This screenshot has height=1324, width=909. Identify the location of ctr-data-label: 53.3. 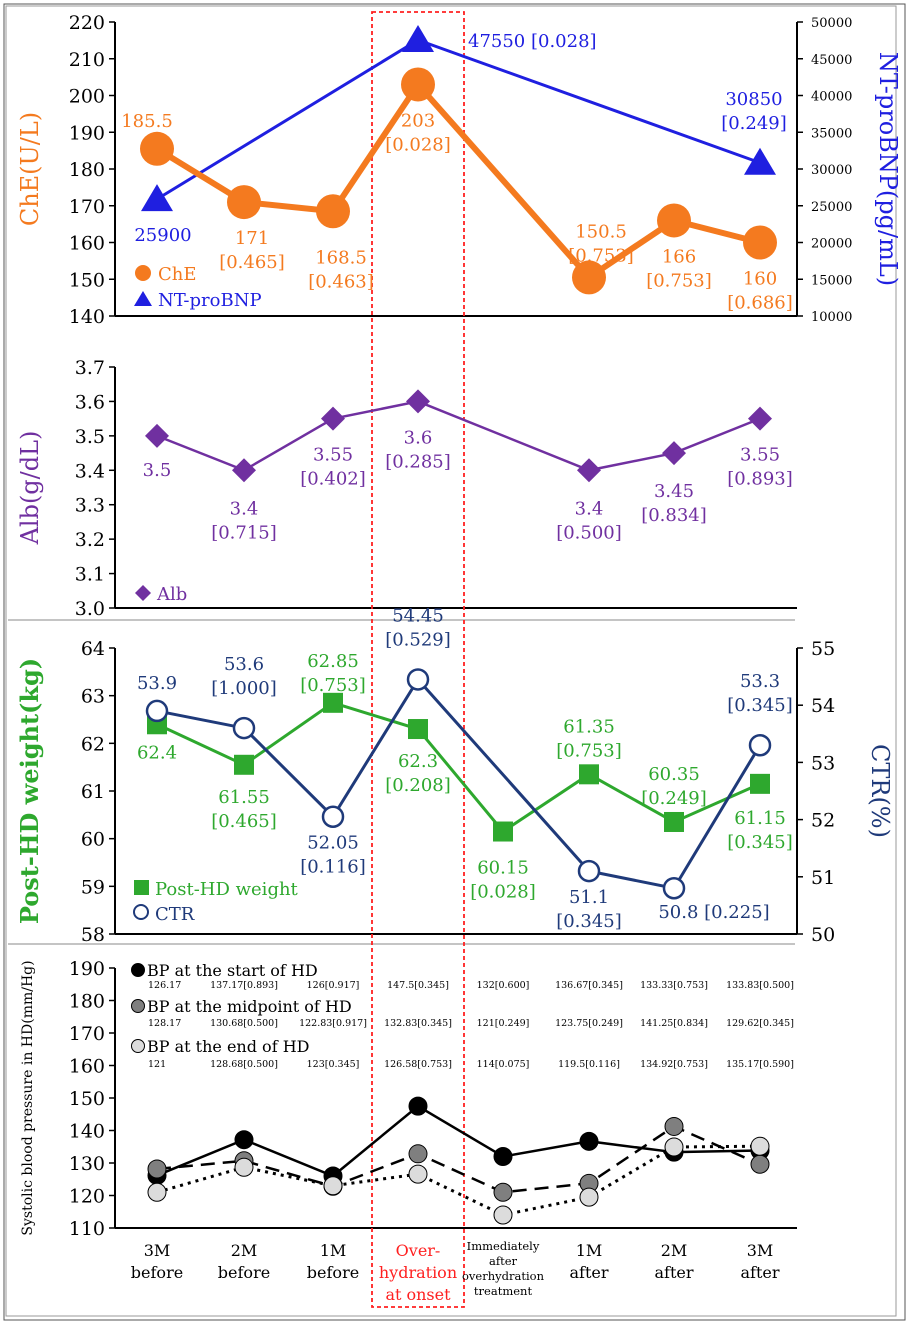
(760, 681).